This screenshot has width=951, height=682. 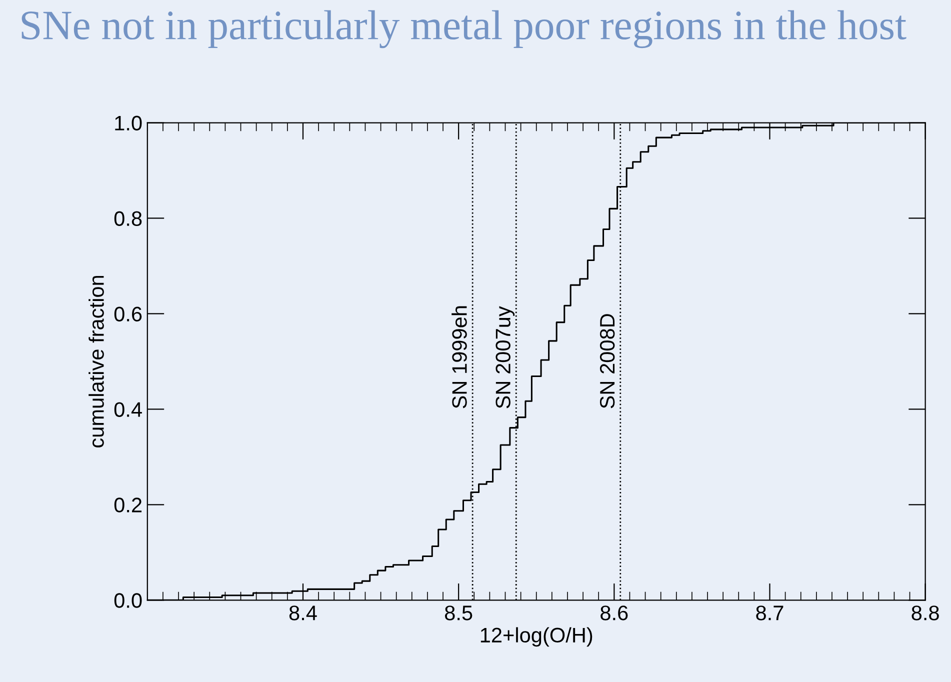 What do you see at coordinates (128, 600) in the screenshot?
I see `y-tick-label: 0.0` at bounding box center [128, 600].